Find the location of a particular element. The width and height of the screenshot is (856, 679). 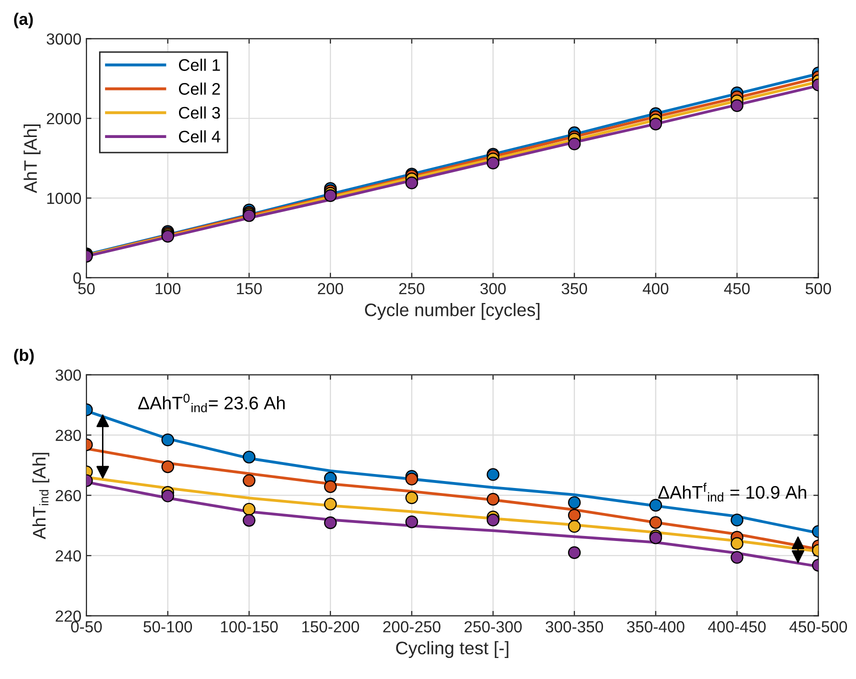

y-tick-label: 3000 is located at coordinates (63, 39).